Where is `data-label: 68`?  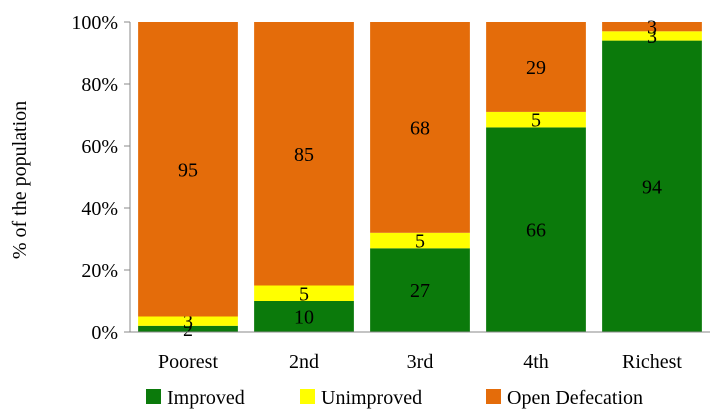
data-label: 68 is located at coordinates (420, 128).